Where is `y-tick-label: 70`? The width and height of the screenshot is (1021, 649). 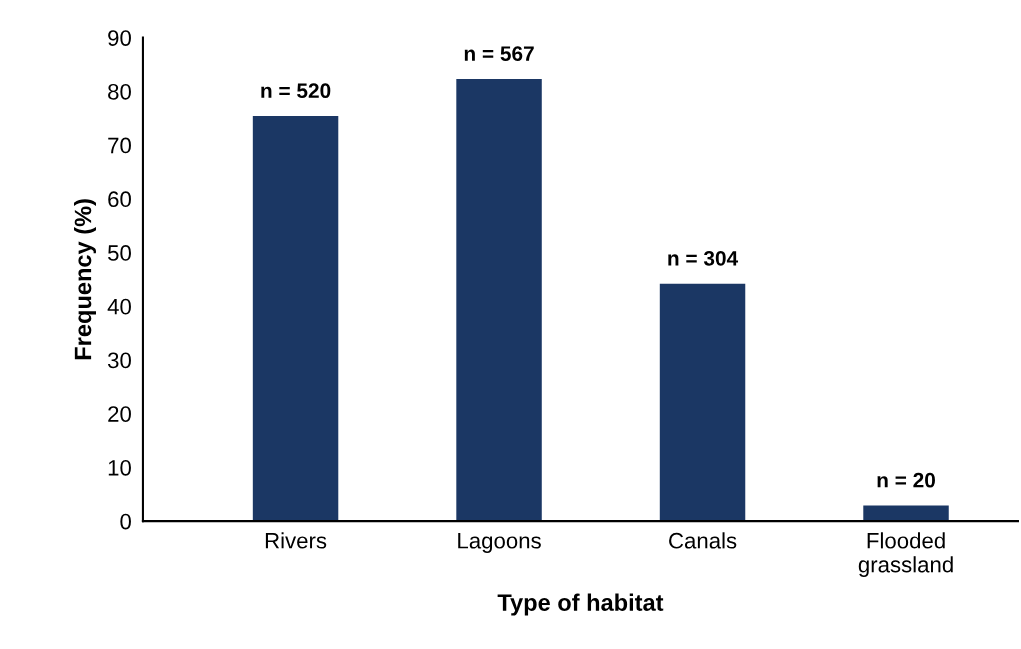 y-tick-label: 70 is located at coordinates (119, 145).